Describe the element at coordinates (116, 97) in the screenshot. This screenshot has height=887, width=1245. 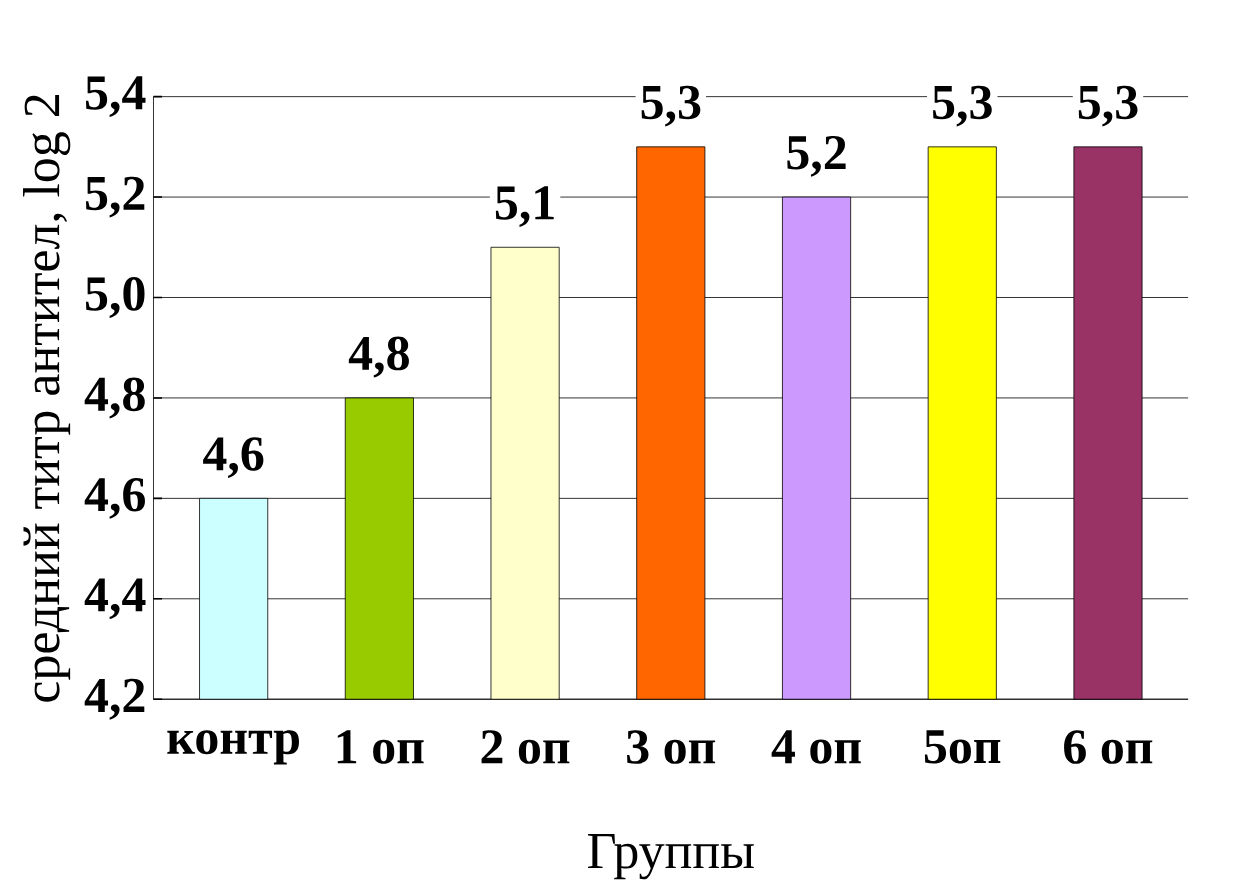
I see `y-tick-label: 5,4` at that location.